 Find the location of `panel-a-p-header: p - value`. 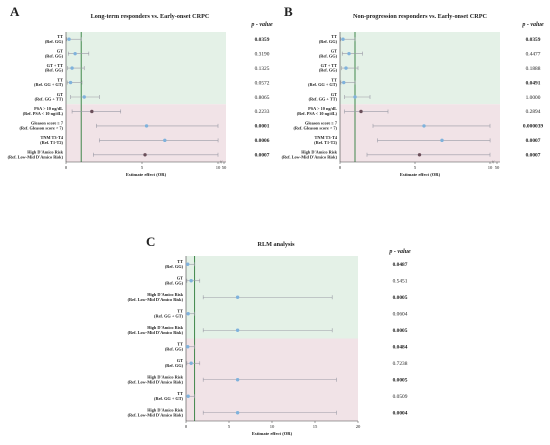

panel-a-p-header: p - value is located at coordinates (261, 25).